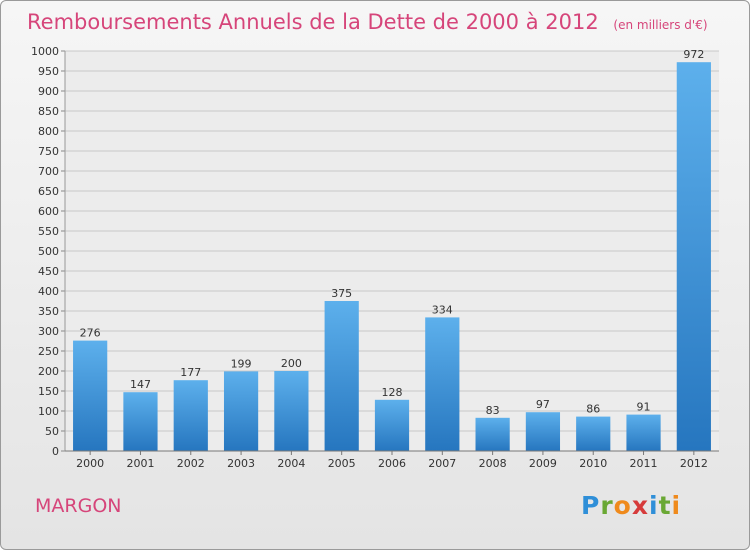  I want to click on x-tick-label: 2000, so click(90, 463).